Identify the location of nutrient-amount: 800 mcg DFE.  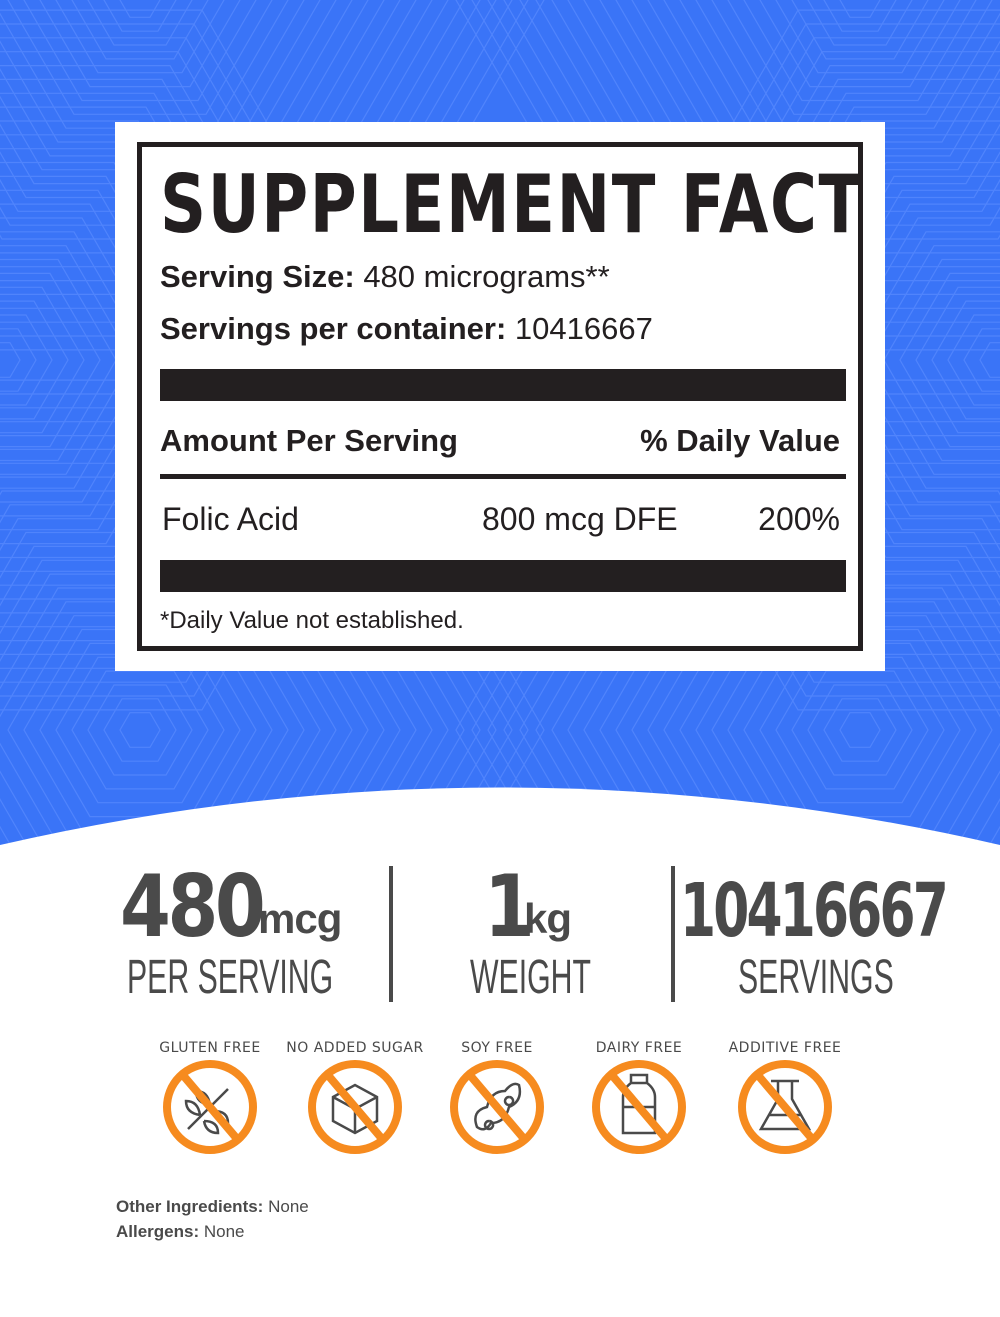
(580, 519).